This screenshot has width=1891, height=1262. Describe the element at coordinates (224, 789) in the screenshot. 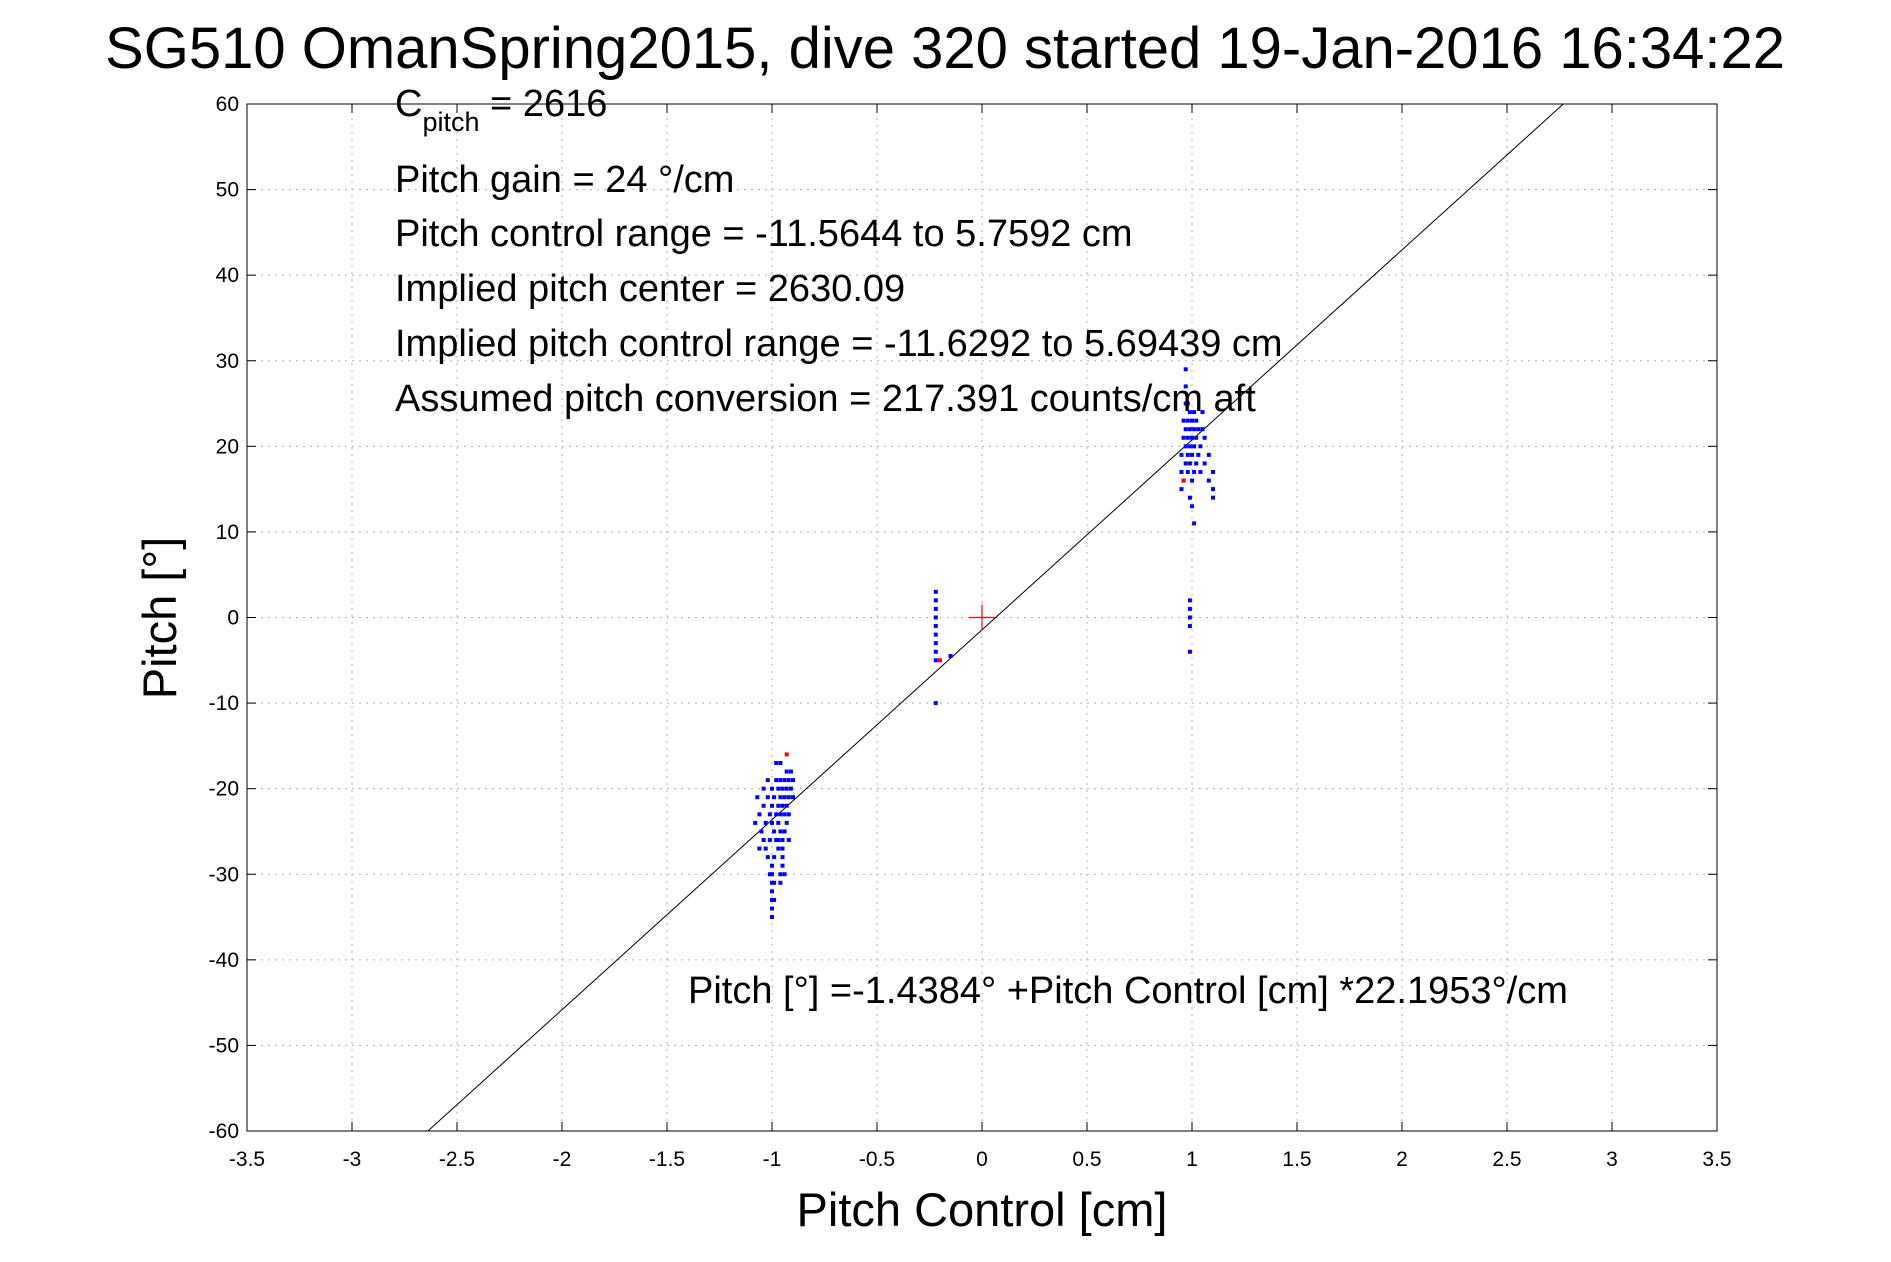

I see `y-tick-label: -20` at that location.